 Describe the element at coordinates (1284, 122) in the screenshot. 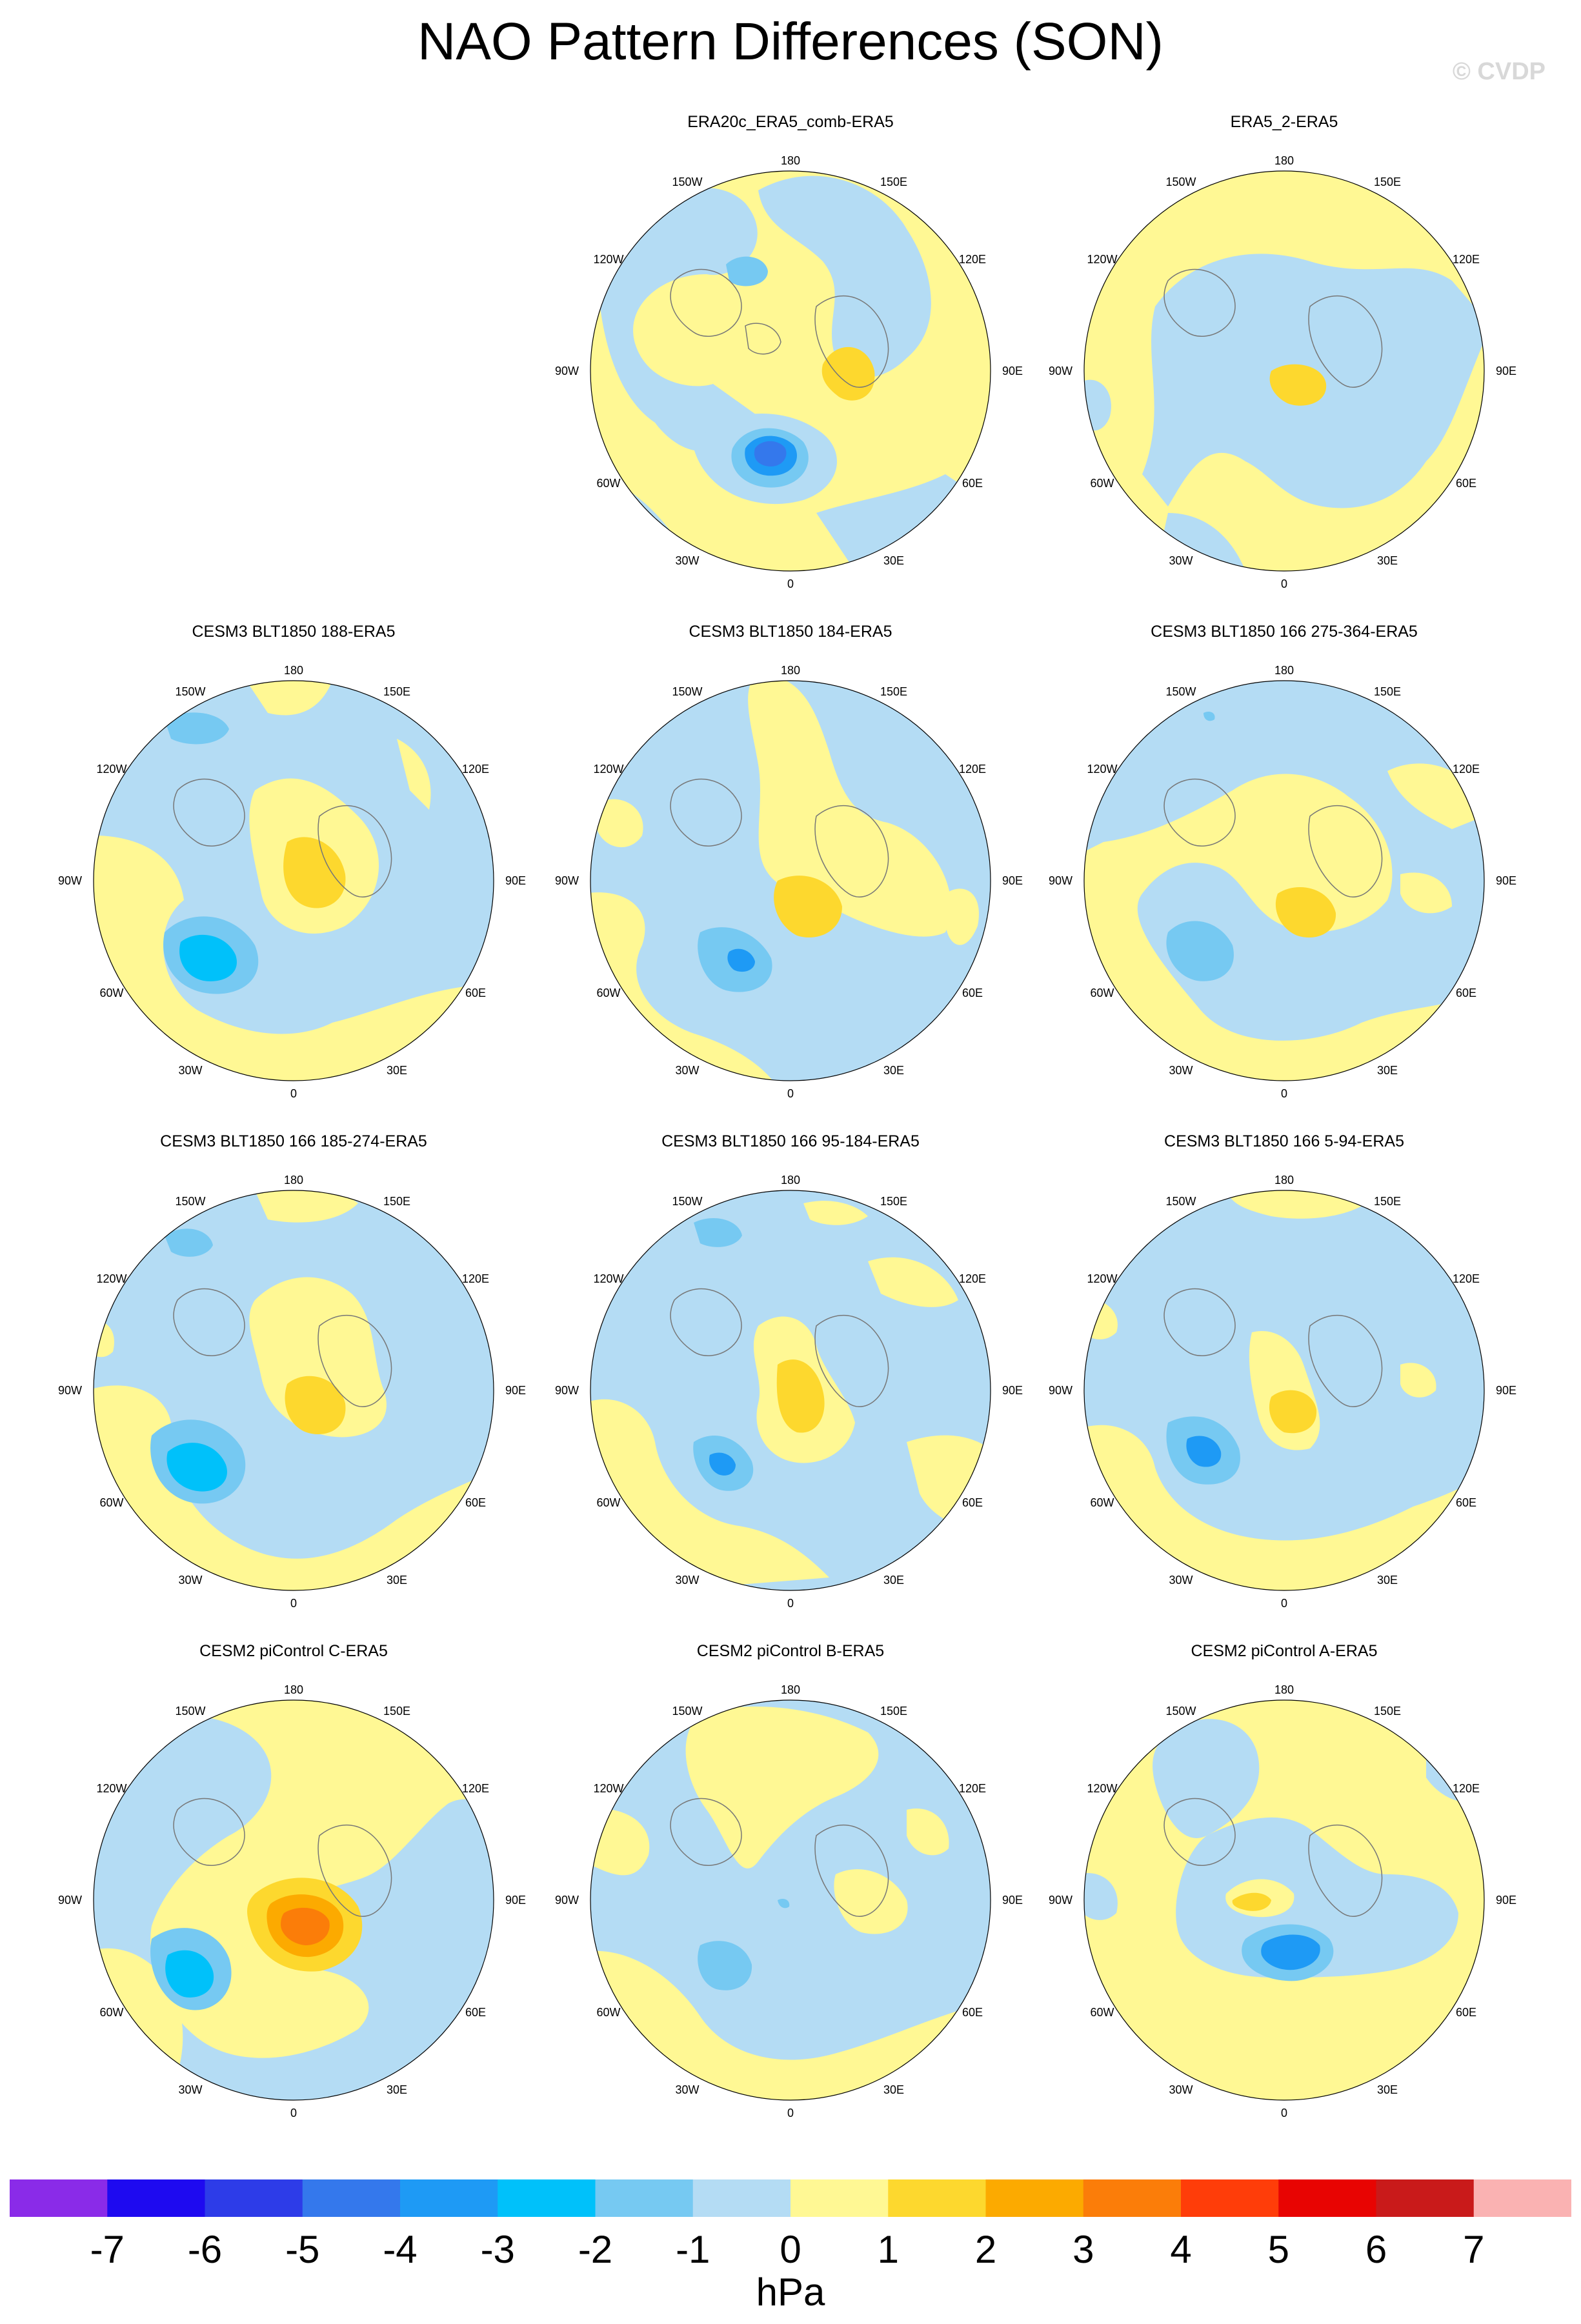

I see `panel-title: ERA5_2-ERA5` at that location.